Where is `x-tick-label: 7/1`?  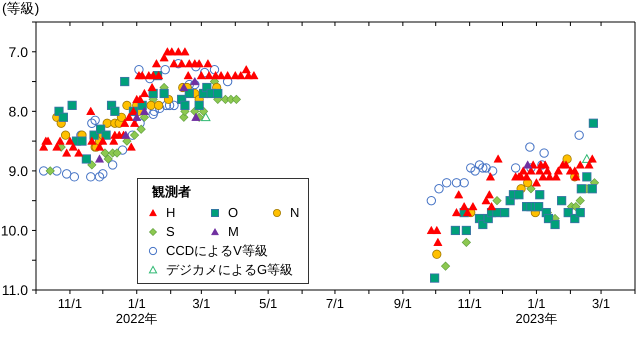
x-tick-label: 7/1 is located at coordinates (335, 303).